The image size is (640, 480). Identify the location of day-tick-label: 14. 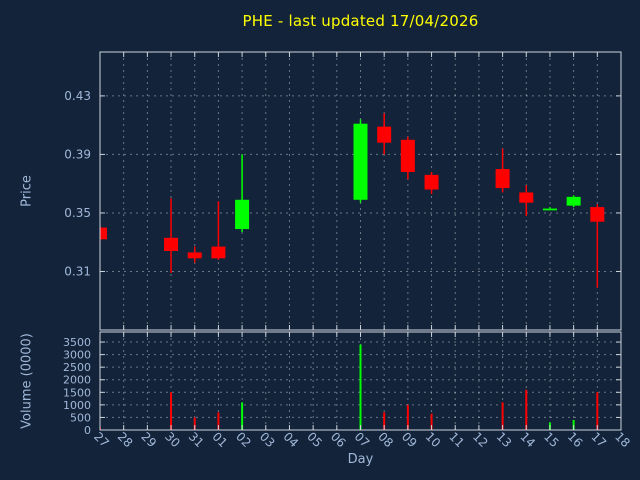
(527, 439).